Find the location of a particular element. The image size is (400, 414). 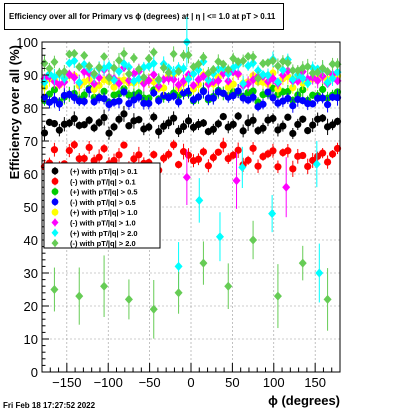

series is located at coordinates (191, 97).